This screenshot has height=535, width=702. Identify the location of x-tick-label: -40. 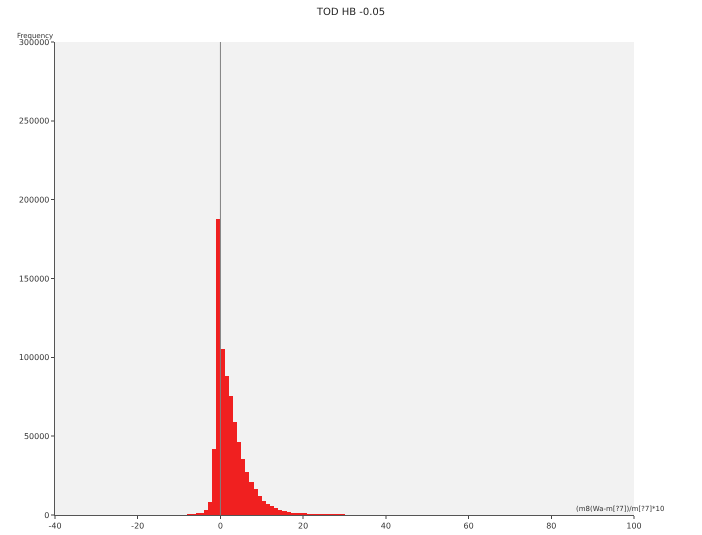
(55, 526).